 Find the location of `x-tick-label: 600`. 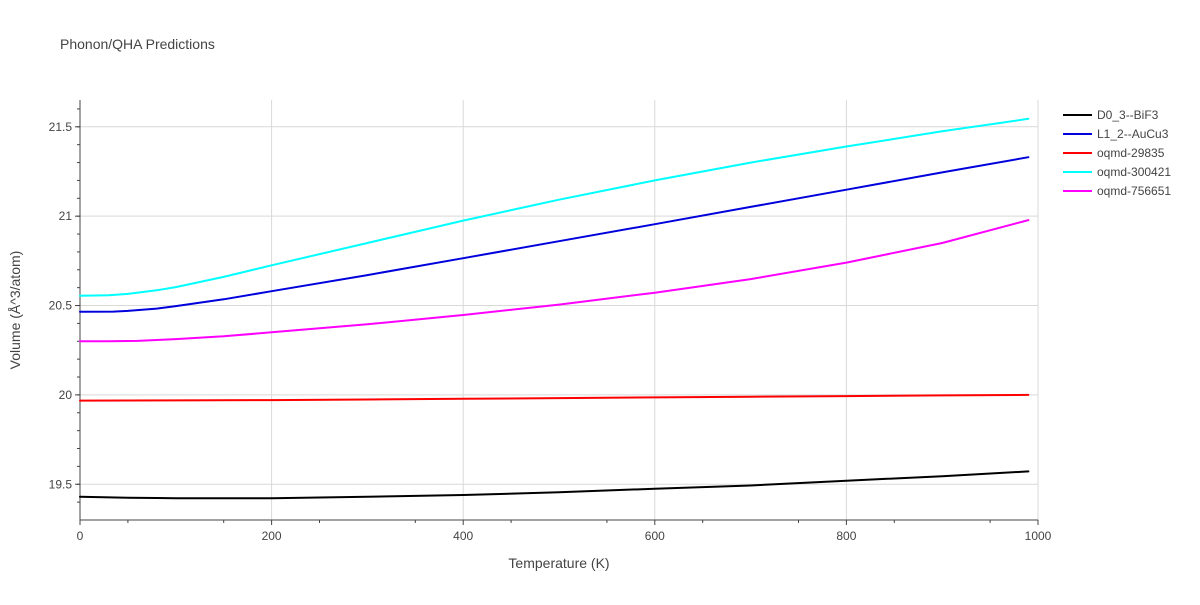

x-tick-label: 600 is located at coordinates (655, 536).